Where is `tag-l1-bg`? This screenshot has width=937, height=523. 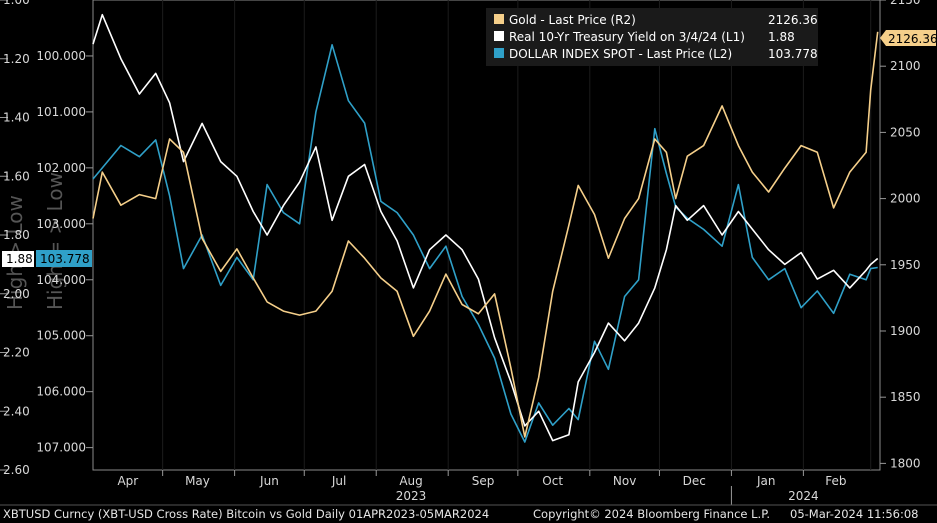
tag-l1-bg is located at coordinates (18, 259).